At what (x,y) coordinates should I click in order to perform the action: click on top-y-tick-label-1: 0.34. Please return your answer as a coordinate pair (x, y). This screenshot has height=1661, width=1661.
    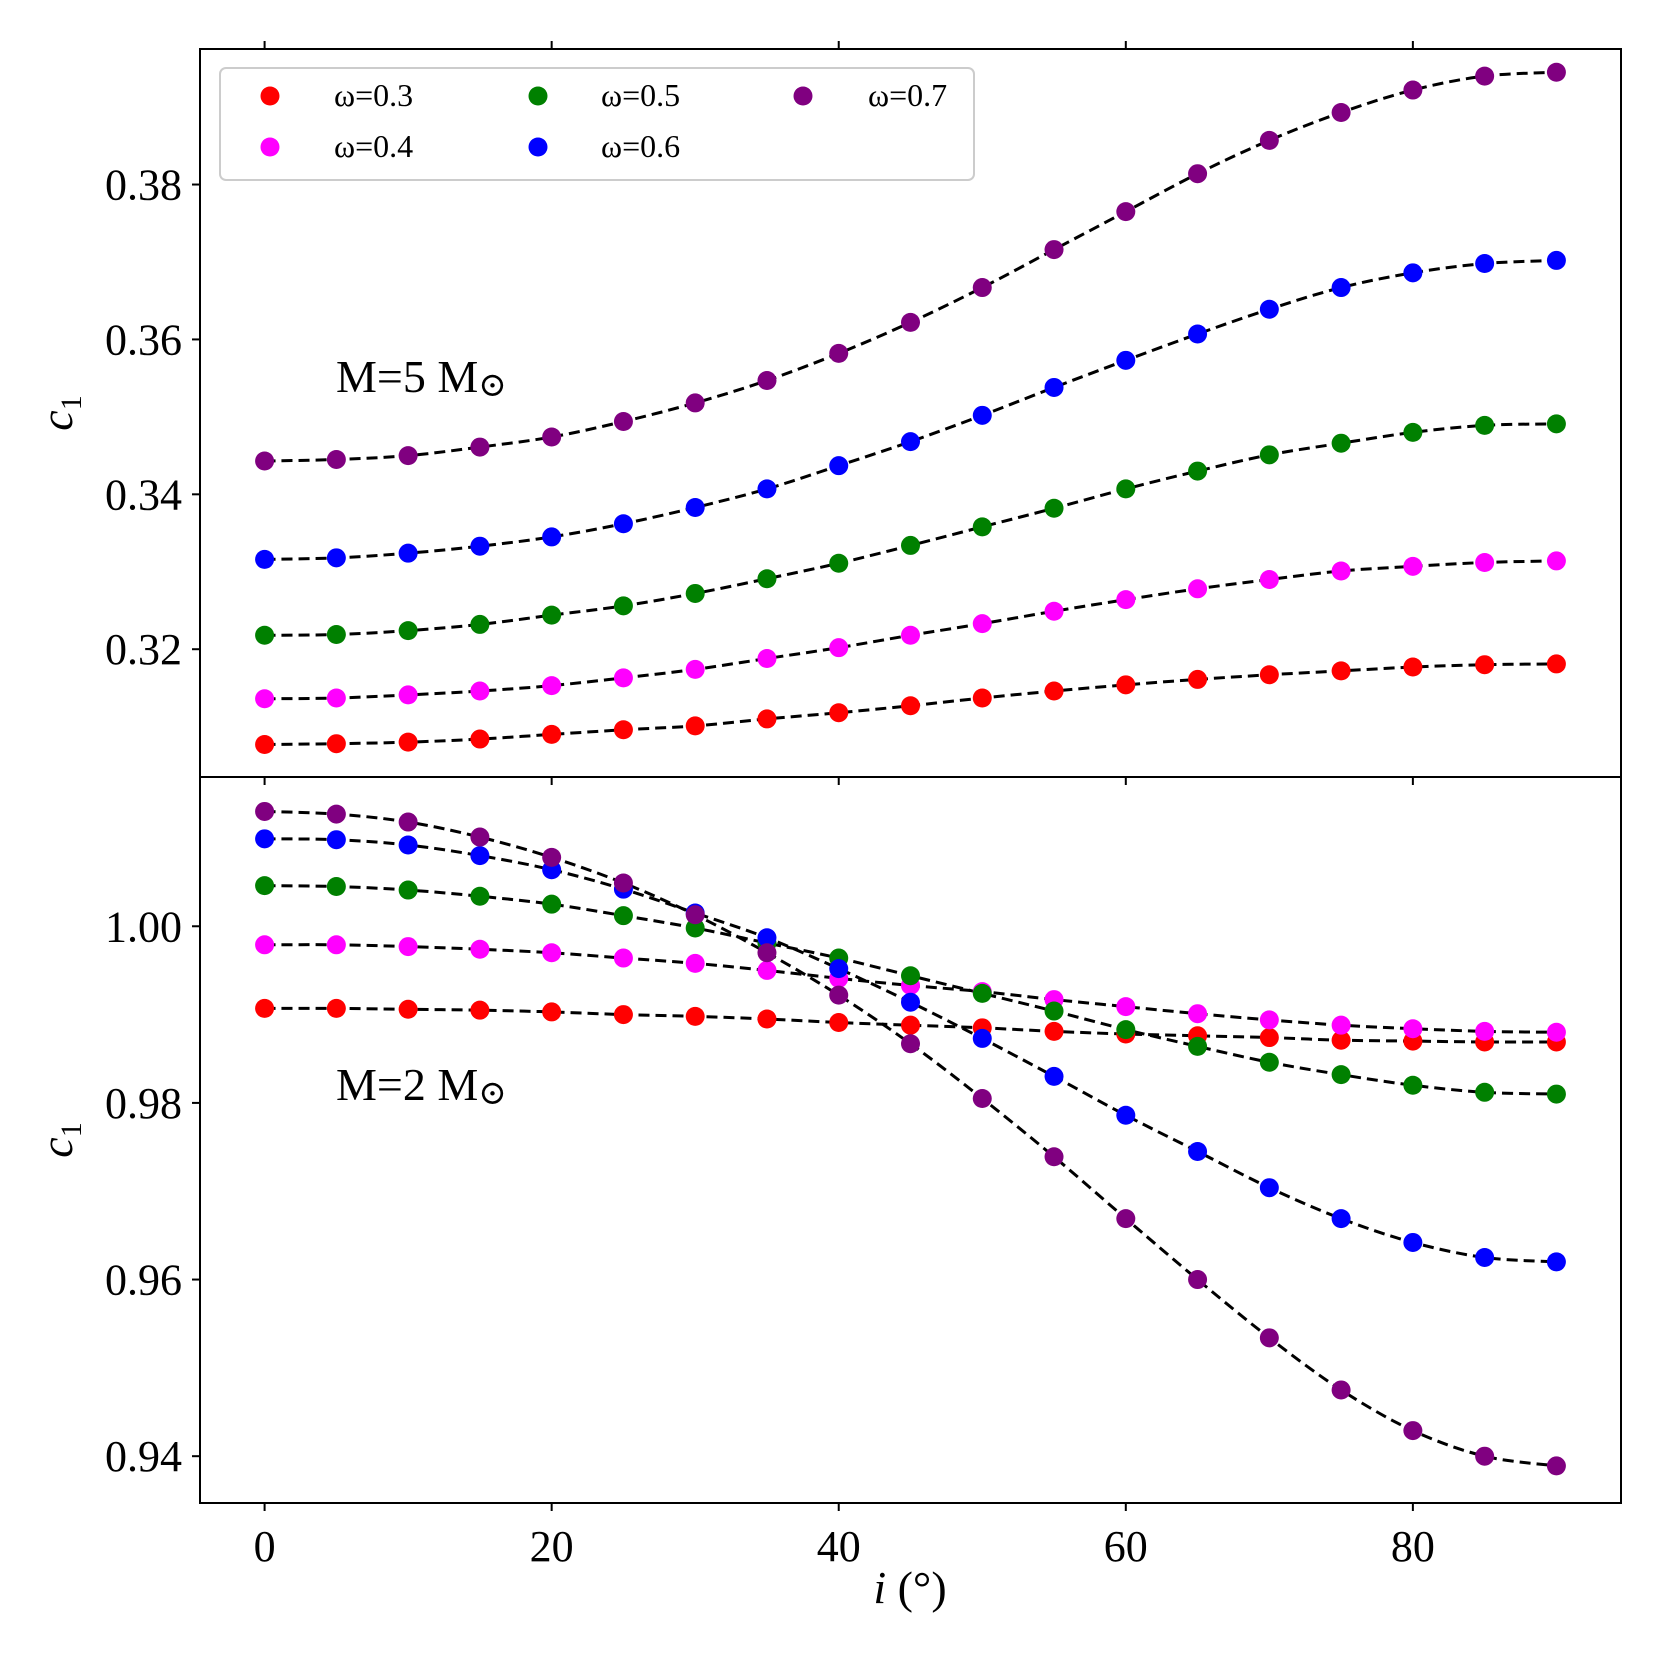
    Looking at the image, I should click on (143, 494).